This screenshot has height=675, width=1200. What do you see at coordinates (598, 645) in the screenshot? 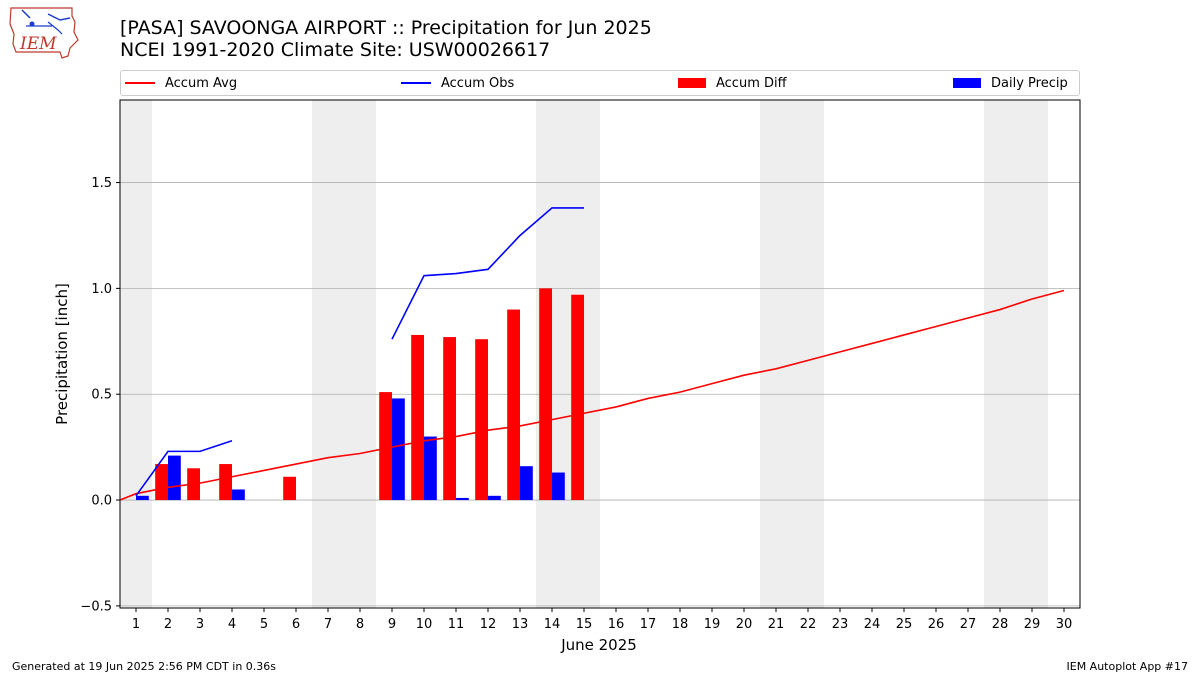
I see `x-axis-label: June 2025` at bounding box center [598, 645].